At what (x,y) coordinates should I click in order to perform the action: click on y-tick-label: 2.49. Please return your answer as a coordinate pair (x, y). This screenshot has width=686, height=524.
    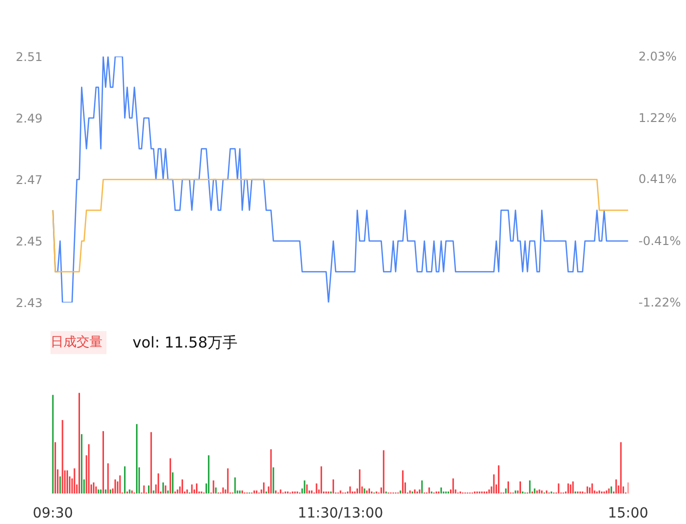
    Looking at the image, I should click on (29, 119).